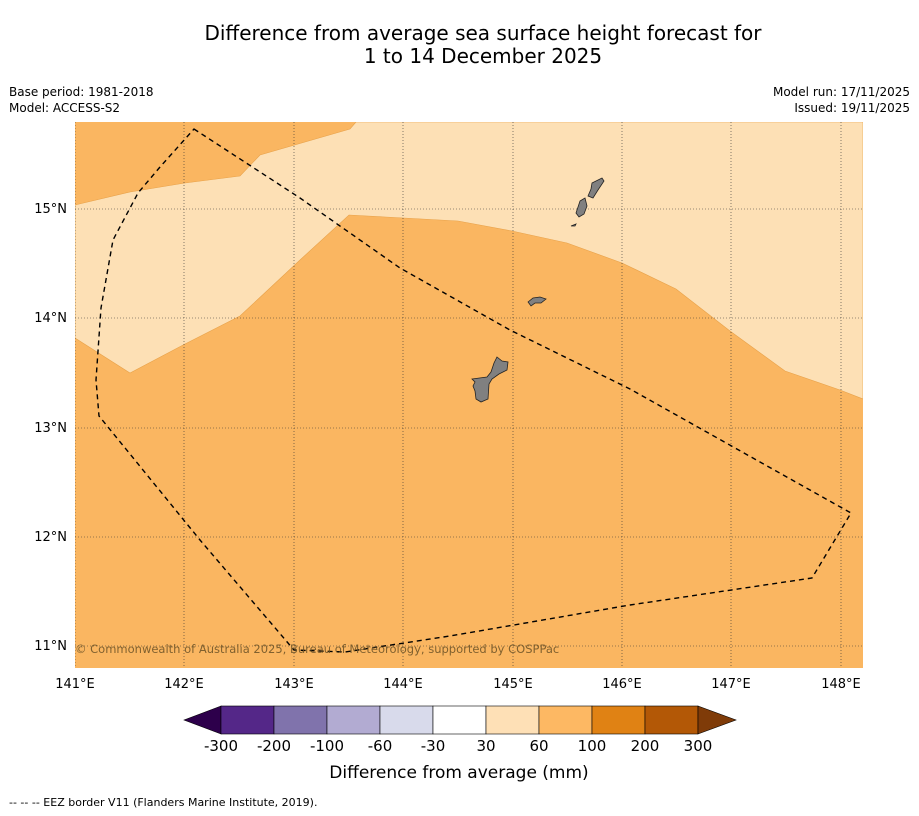 This screenshot has width=919, height=816. Describe the element at coordinates (573, 225) in the screenshot. I see `island-aguijan` at that location.